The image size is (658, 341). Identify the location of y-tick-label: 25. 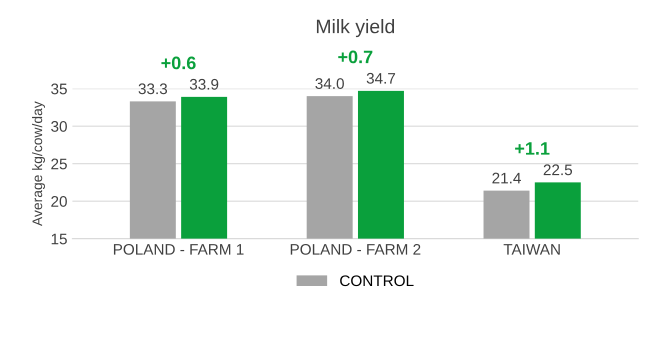
(59, 164).